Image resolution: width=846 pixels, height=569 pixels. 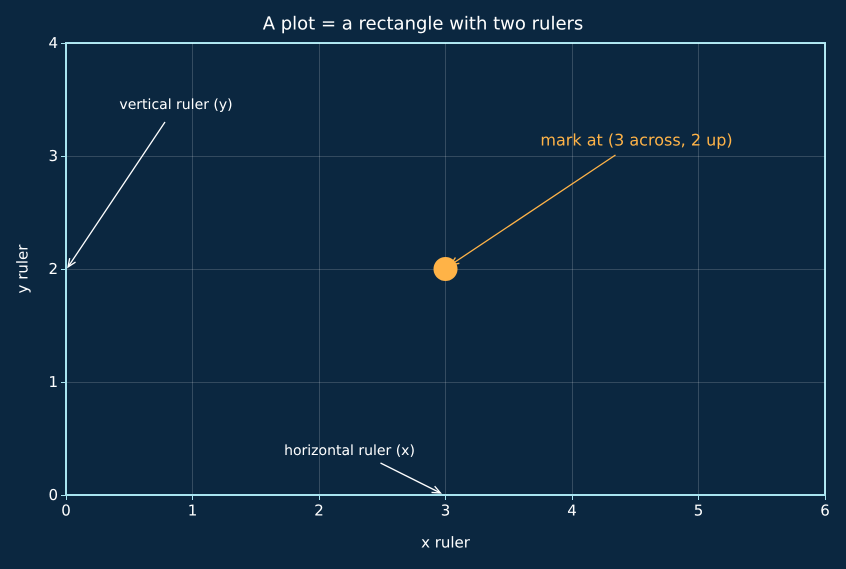 What do you see at coordinates (53, 269) in the screenshot?
I see `y-tick-label: 2` at bounding box center [53, 269].